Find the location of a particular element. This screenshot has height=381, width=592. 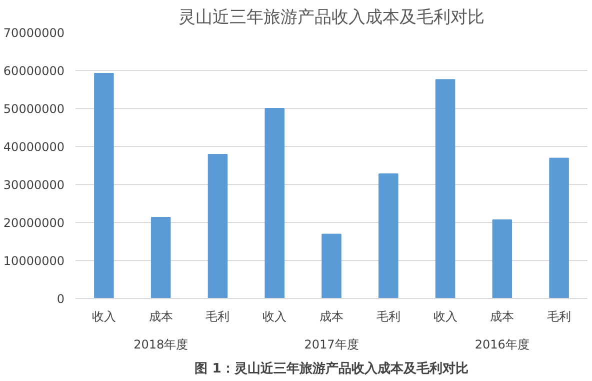

text: 2016年度 is located at coordinates (502, 345).